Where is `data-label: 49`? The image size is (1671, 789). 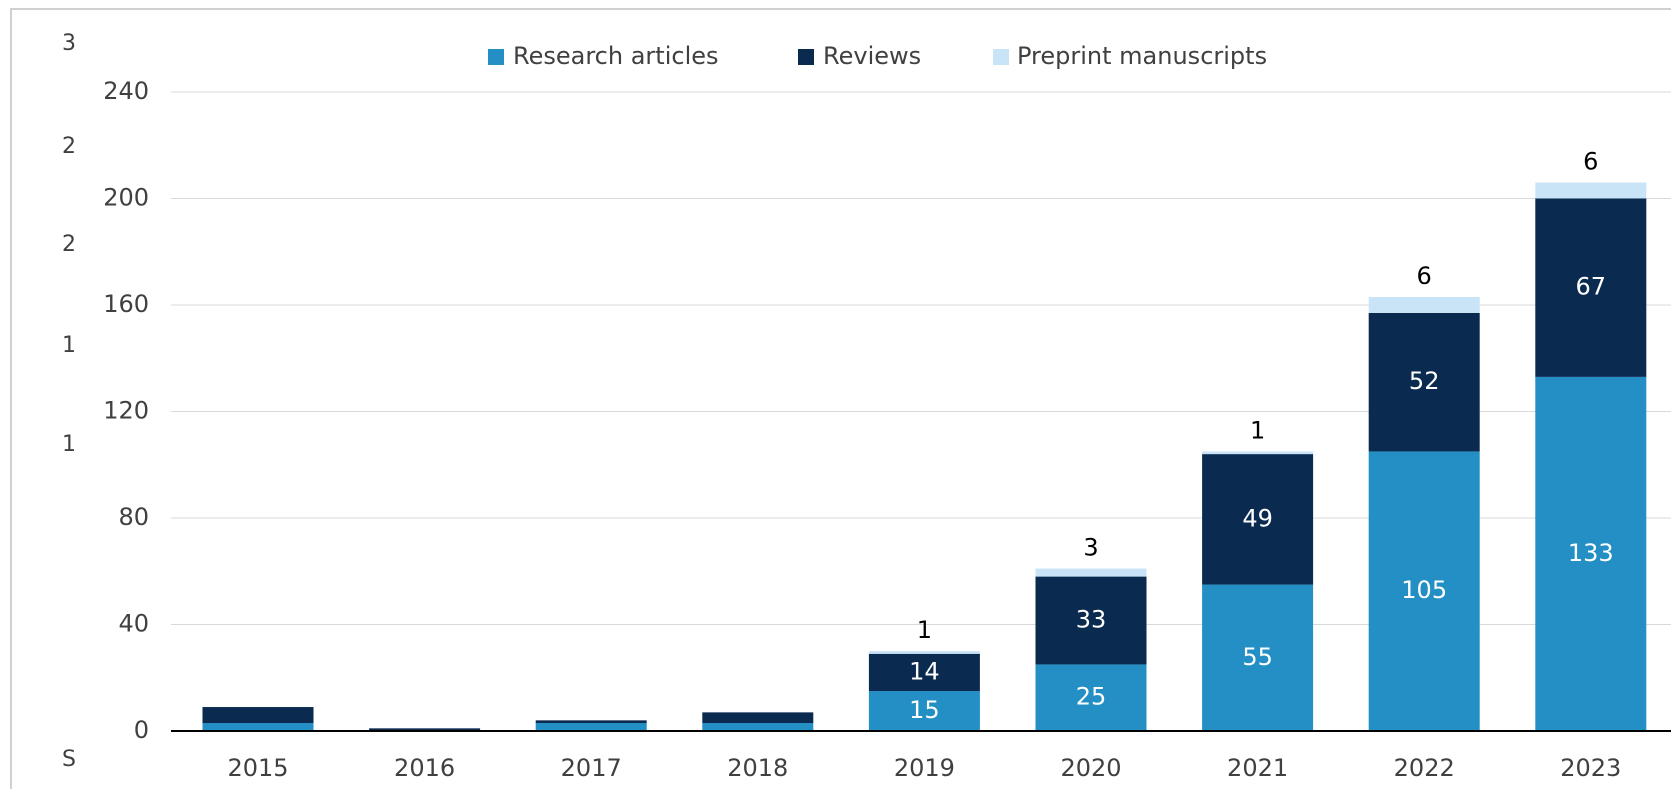
data-label: 49 is located at coordinates (1257, 518).